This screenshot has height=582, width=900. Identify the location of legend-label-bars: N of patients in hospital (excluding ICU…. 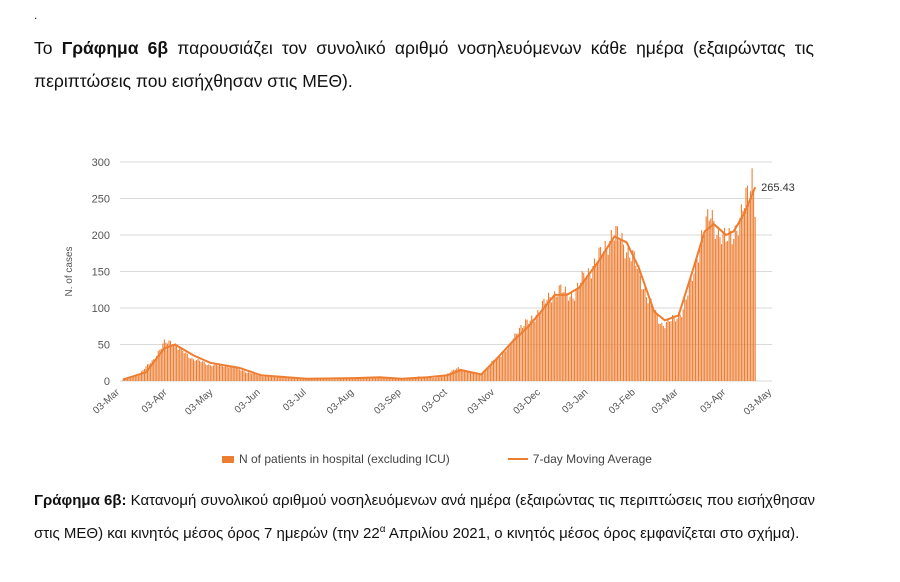
(344, 459).